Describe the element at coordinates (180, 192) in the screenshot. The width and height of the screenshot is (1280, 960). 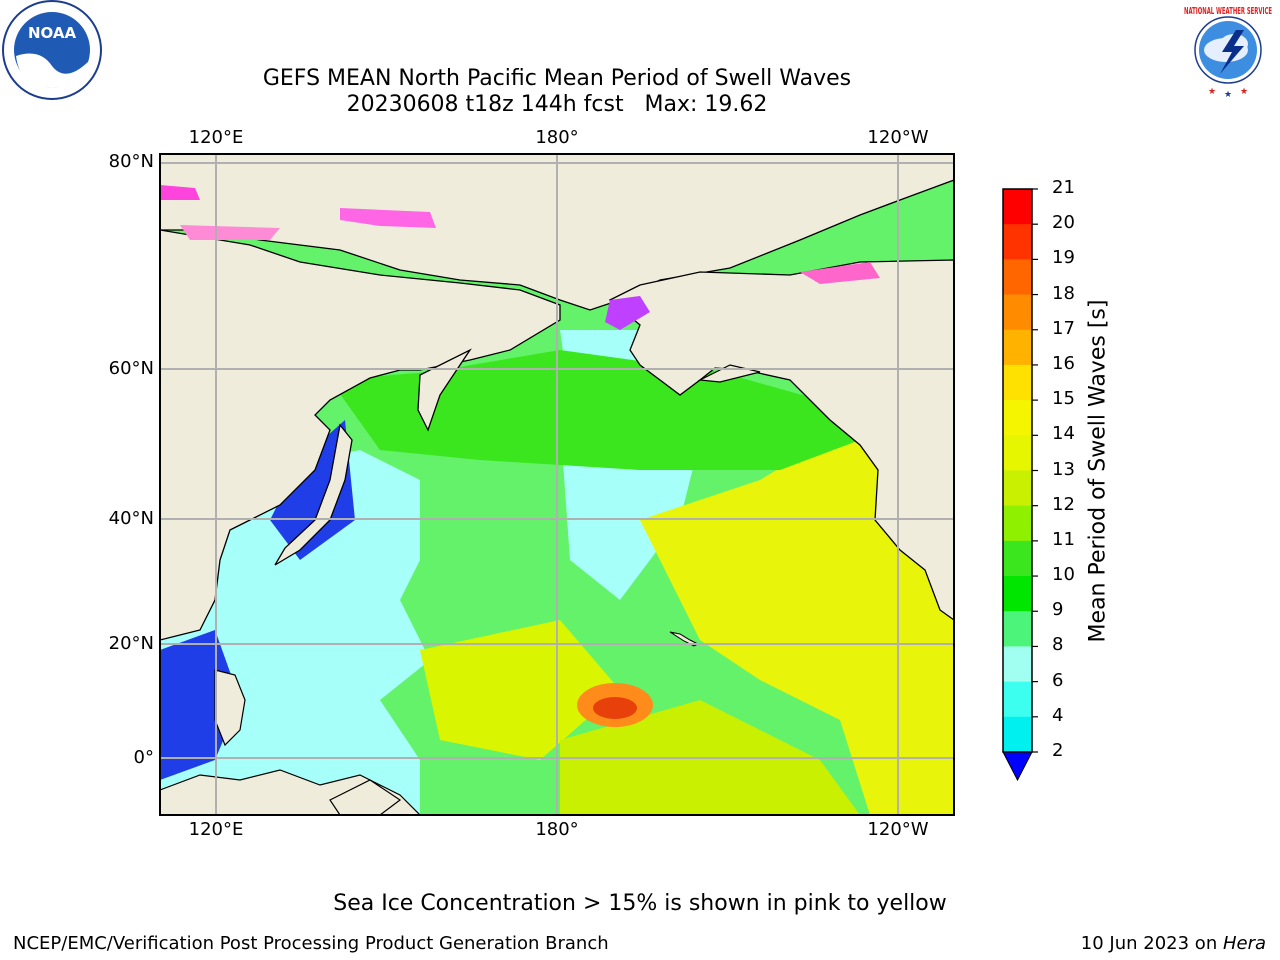
I see `sea-ice-kara` at that location.